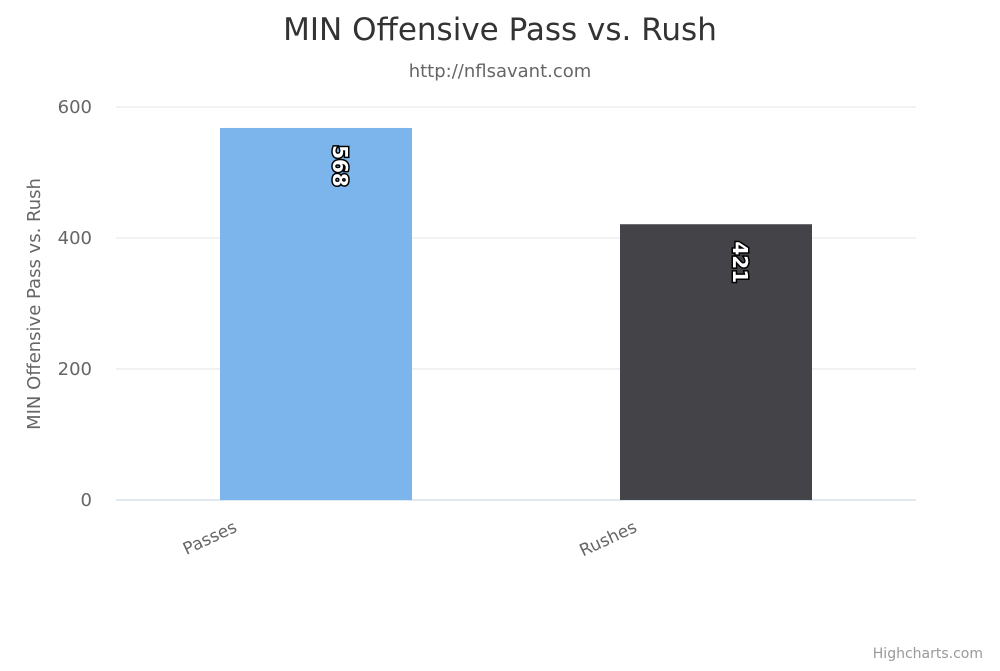  I want to click on chart-subtitle: http://nflsavant.com, so click(500, 71).